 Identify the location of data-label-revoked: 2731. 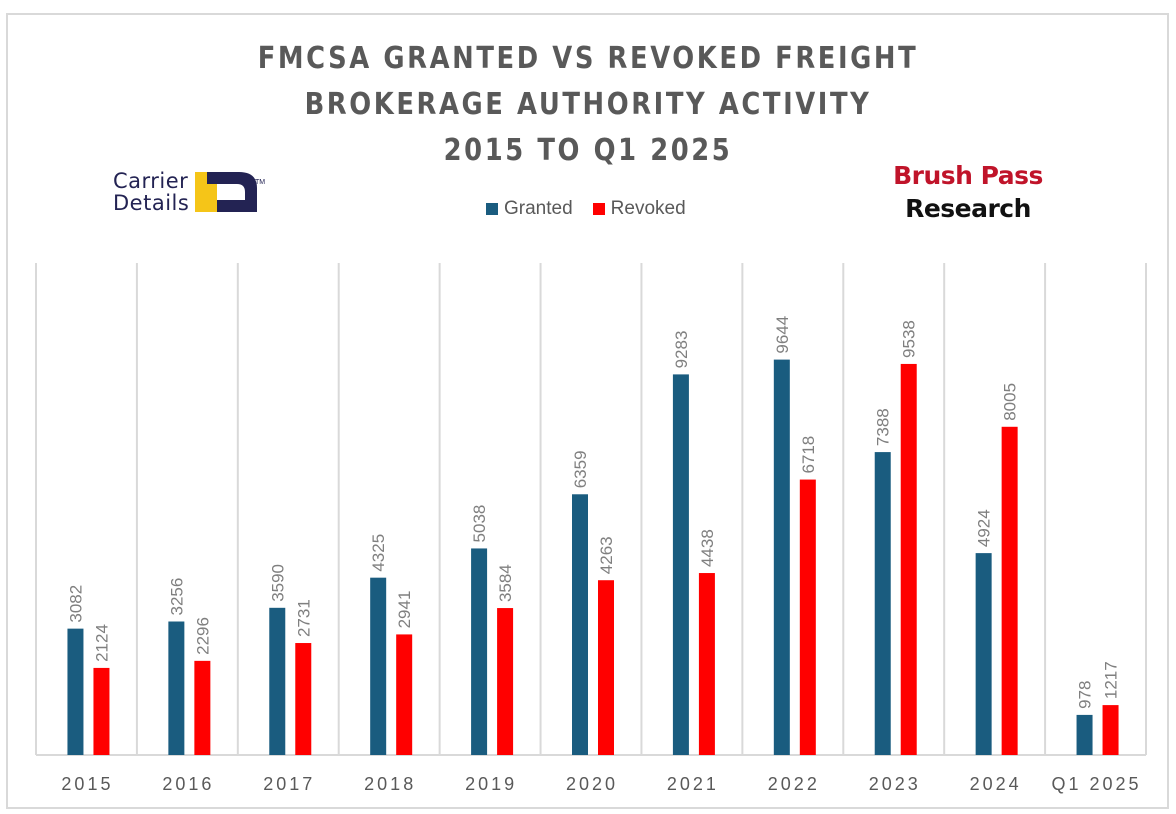
(303, 618).